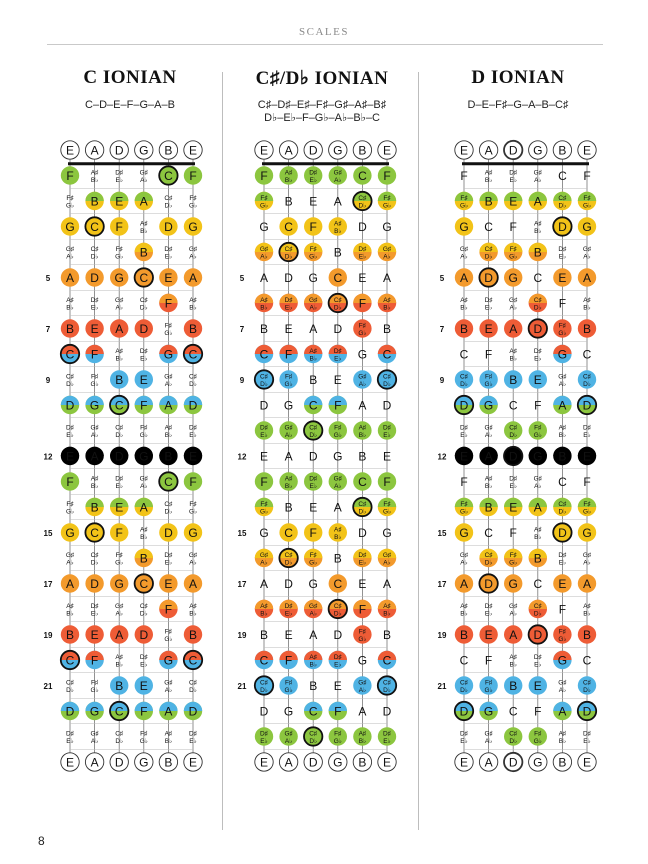  Describe the element at coordinates (463, 482) in the screenshot. I see `fret-note: F` at that location.